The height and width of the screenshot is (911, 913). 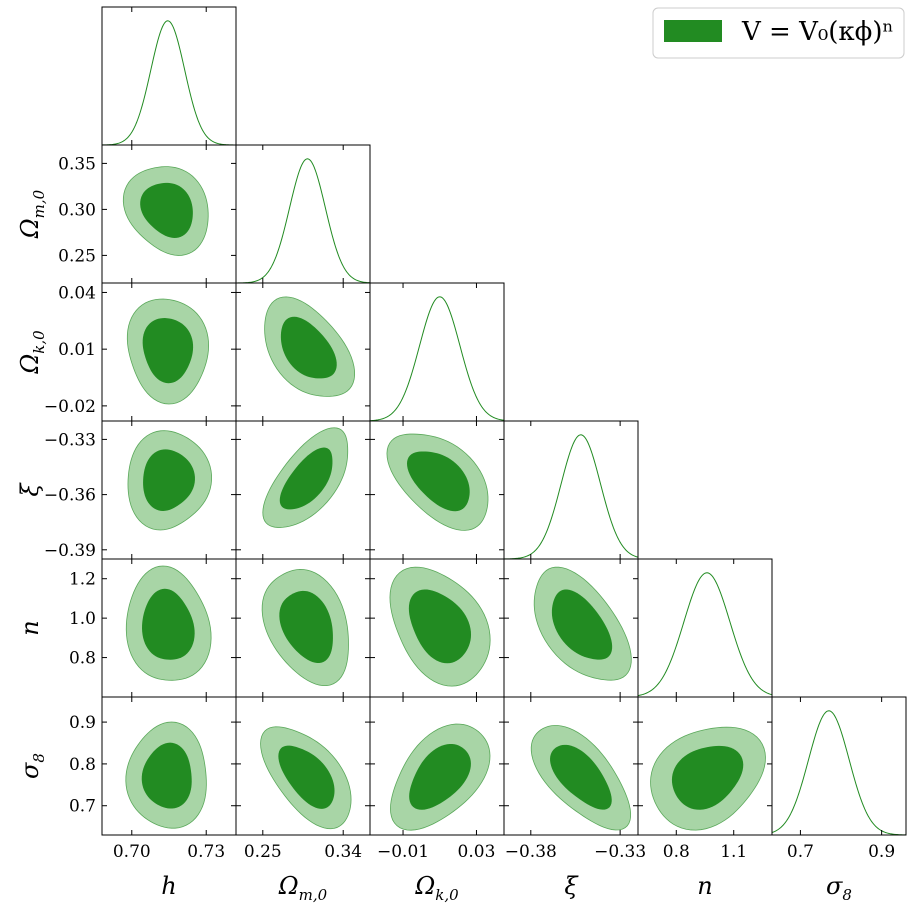 I want to click on contour-68-n-xi, so click(x=582, y=624).